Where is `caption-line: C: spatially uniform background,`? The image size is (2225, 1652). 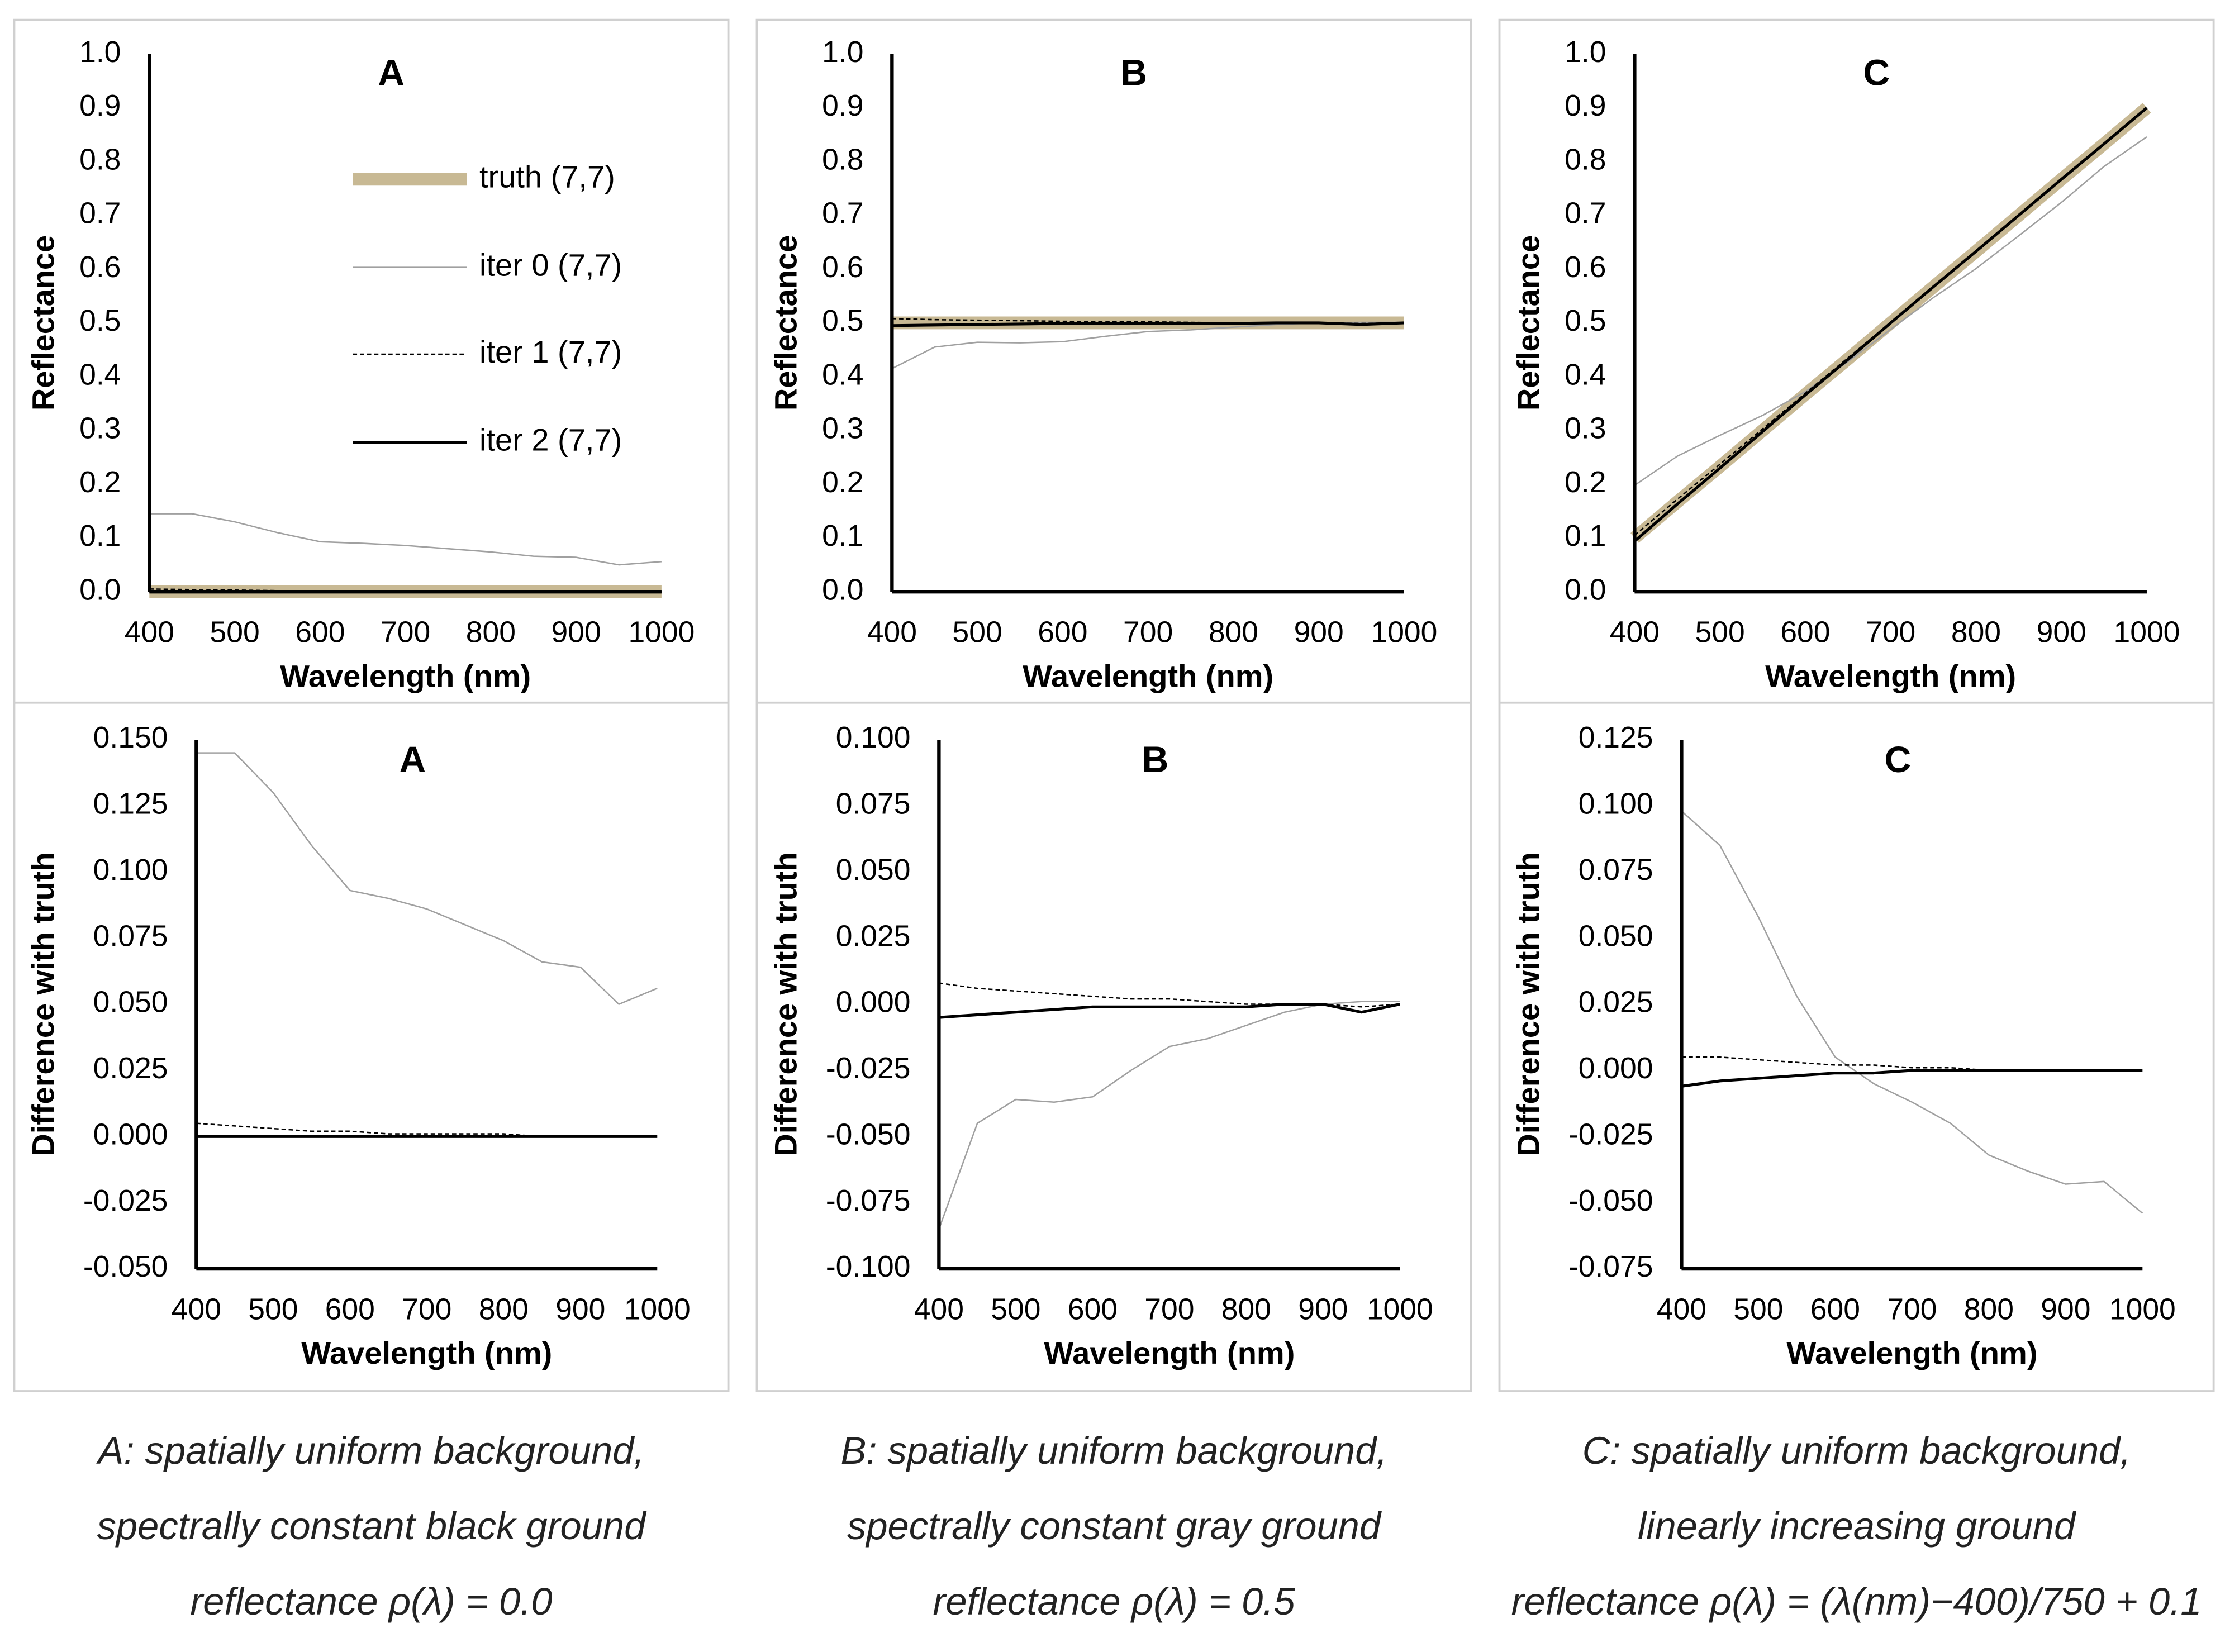 caption-line: C: spatially uniform background, is located at coordinates (1856, 1450).